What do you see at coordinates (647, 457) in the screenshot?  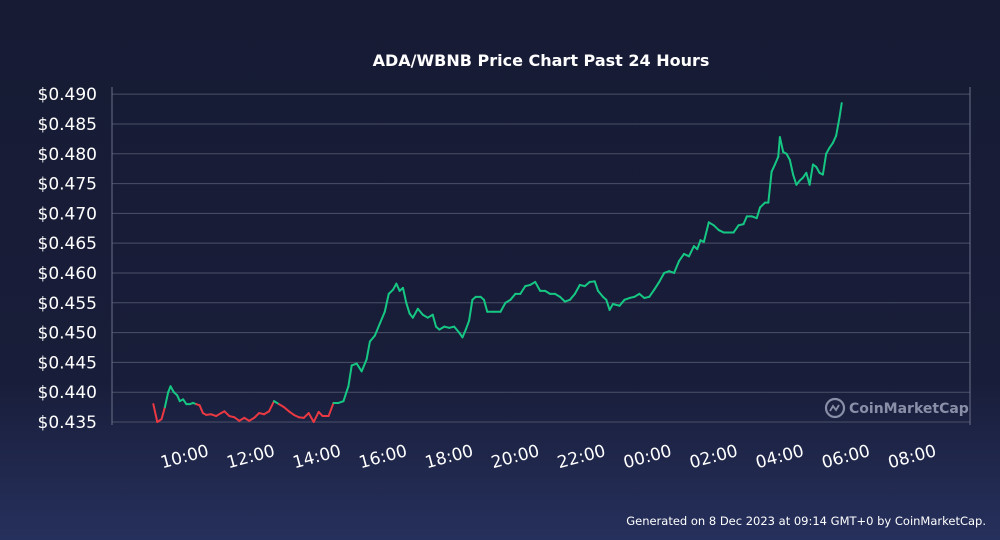 I see `x-tick-label: 00:00` at bounding box center [647, 457].